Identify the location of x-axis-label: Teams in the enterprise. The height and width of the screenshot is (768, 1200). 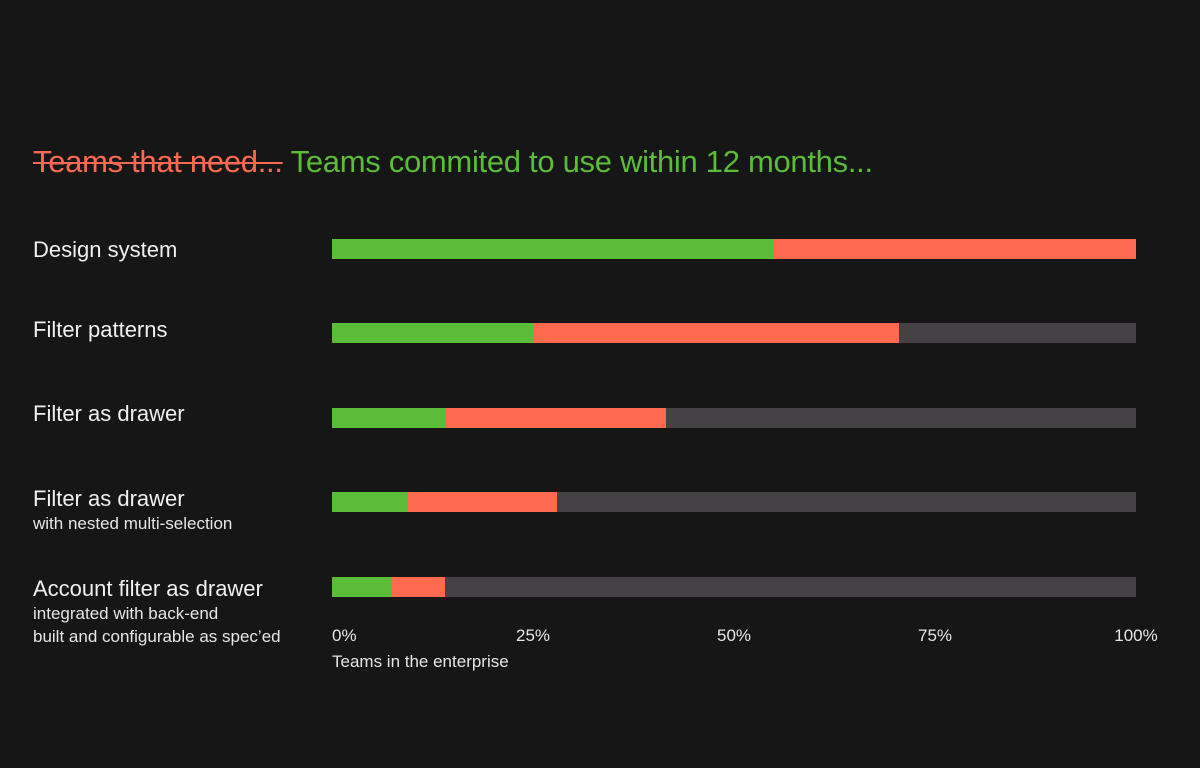
(420, 661).